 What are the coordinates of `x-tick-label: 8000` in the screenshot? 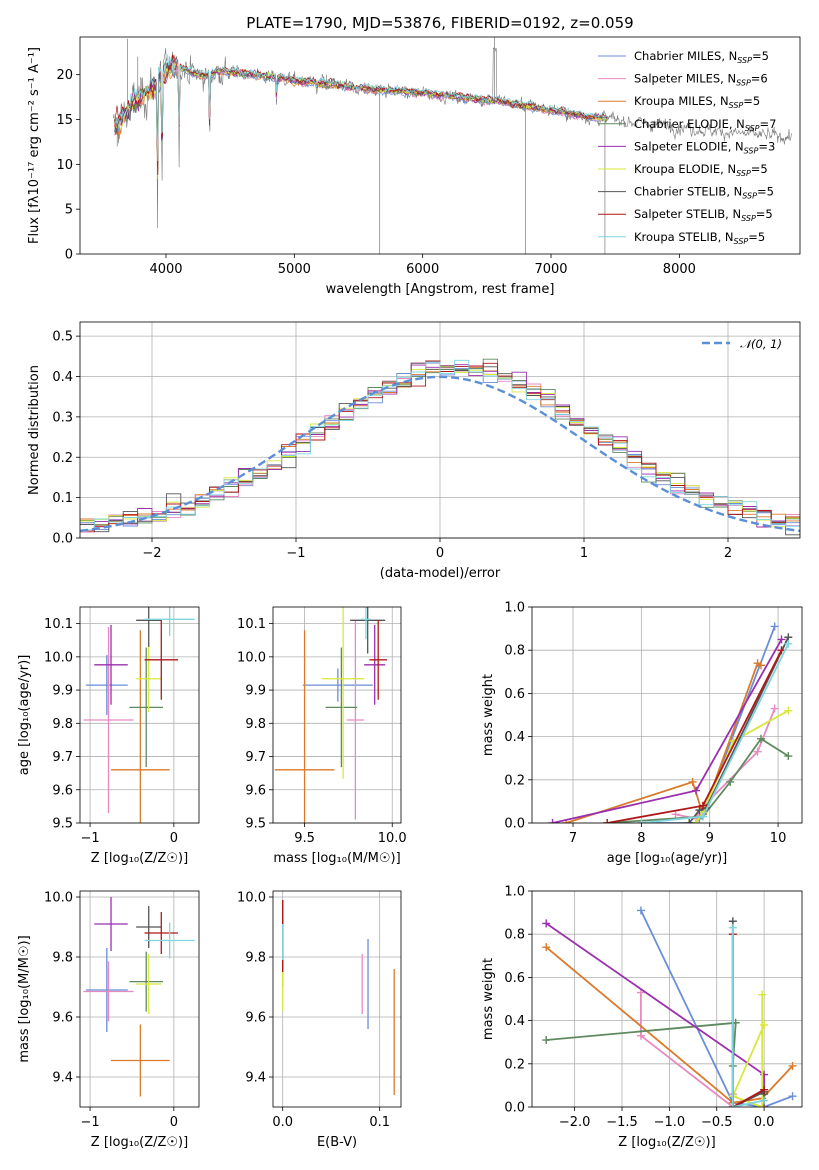 It's located at (679, 269).